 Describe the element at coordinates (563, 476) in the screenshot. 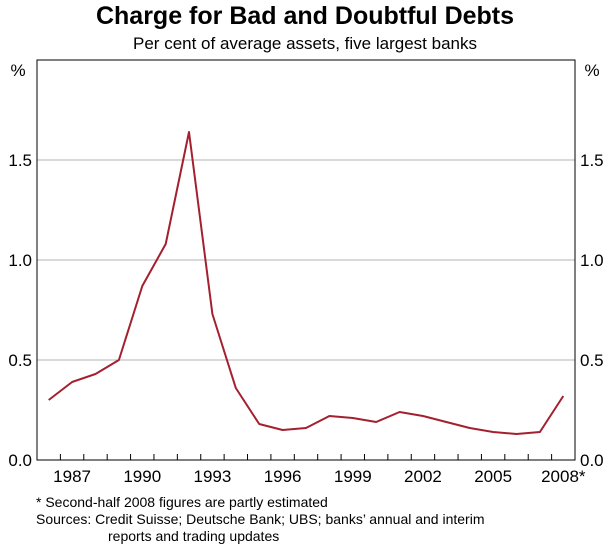

I see `x-tick-label: 2008*` at that location.